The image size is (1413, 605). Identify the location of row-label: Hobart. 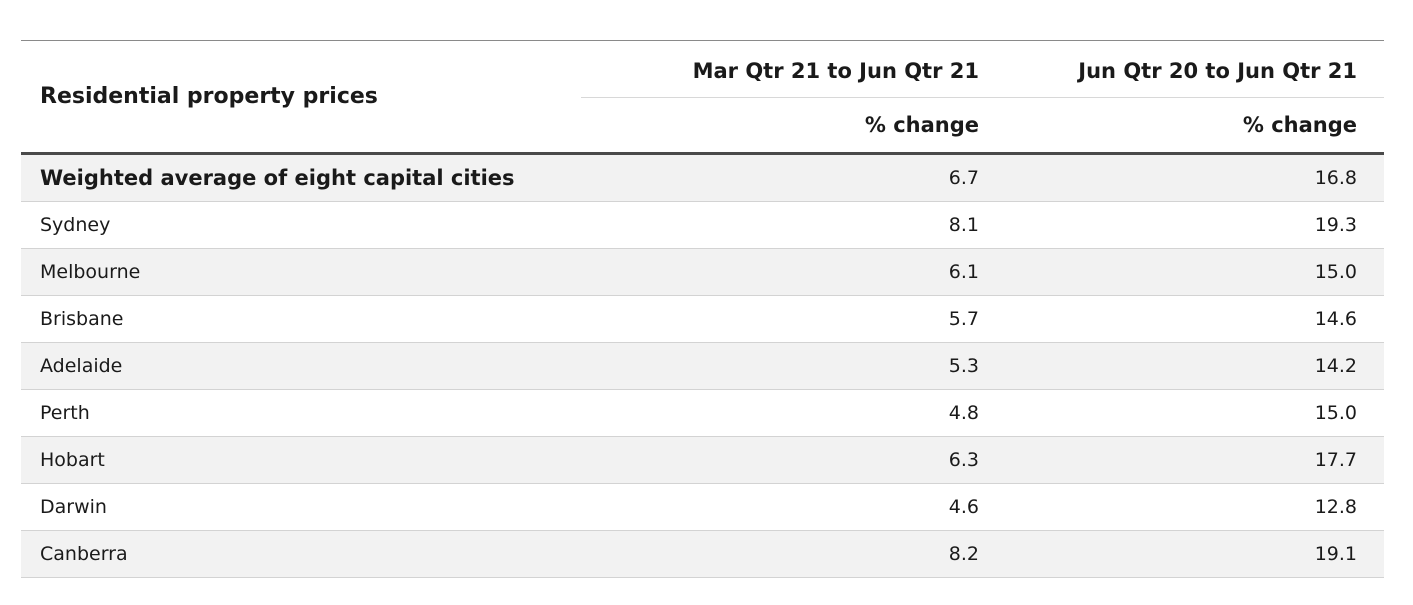
(301, 460).